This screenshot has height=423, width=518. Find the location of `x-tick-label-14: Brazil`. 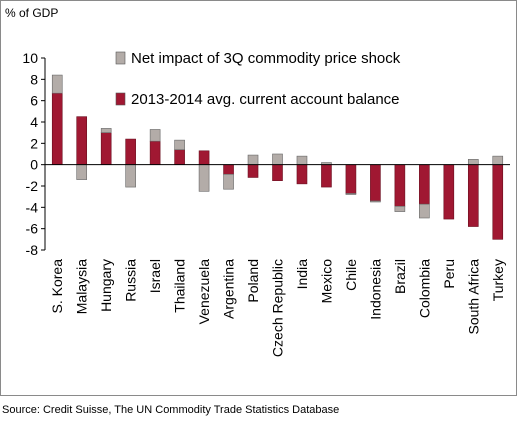

x-tick-label-14: Brazil is located at coordinates (400, 276).